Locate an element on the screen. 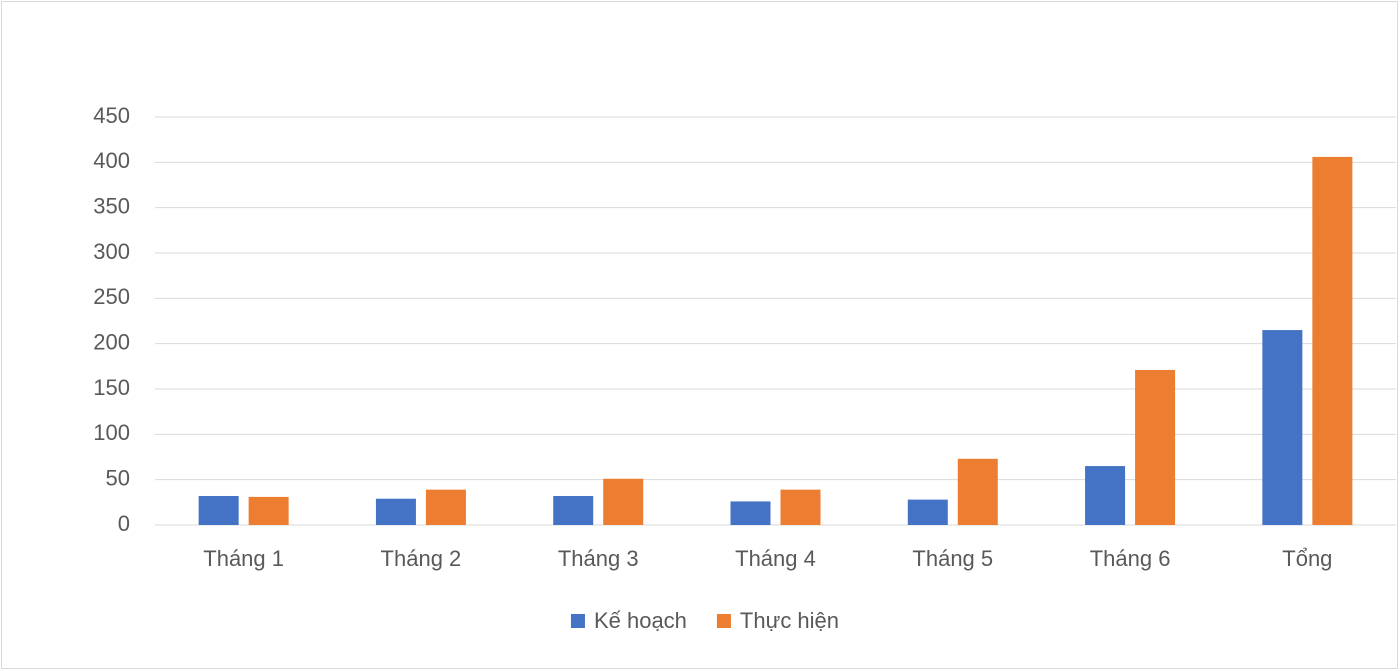 This screenshot has height=671, width=1400. y-tick-label: 450 is located at coordinates (111, 115).